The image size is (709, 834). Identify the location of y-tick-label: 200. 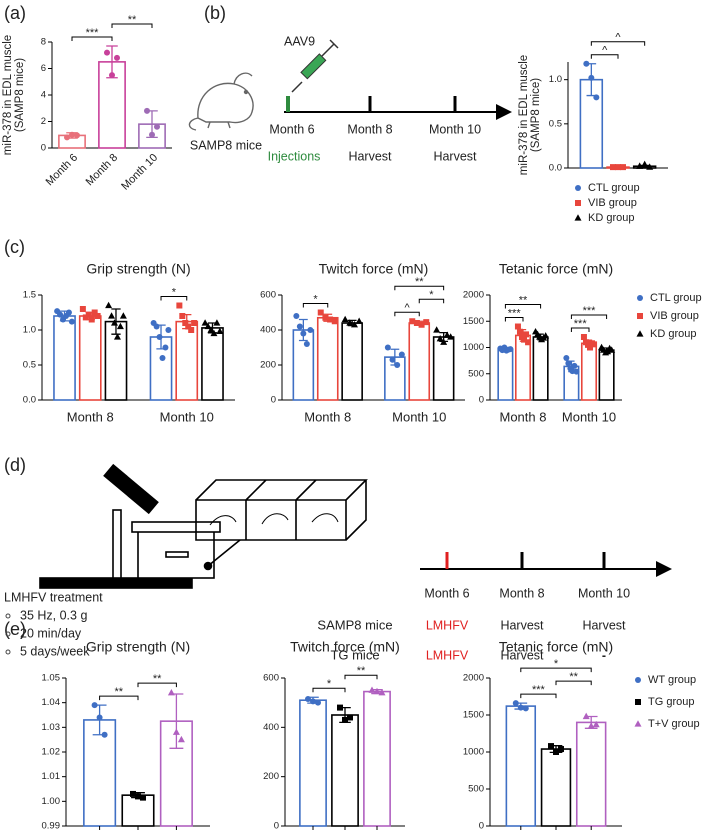
(271, 776).